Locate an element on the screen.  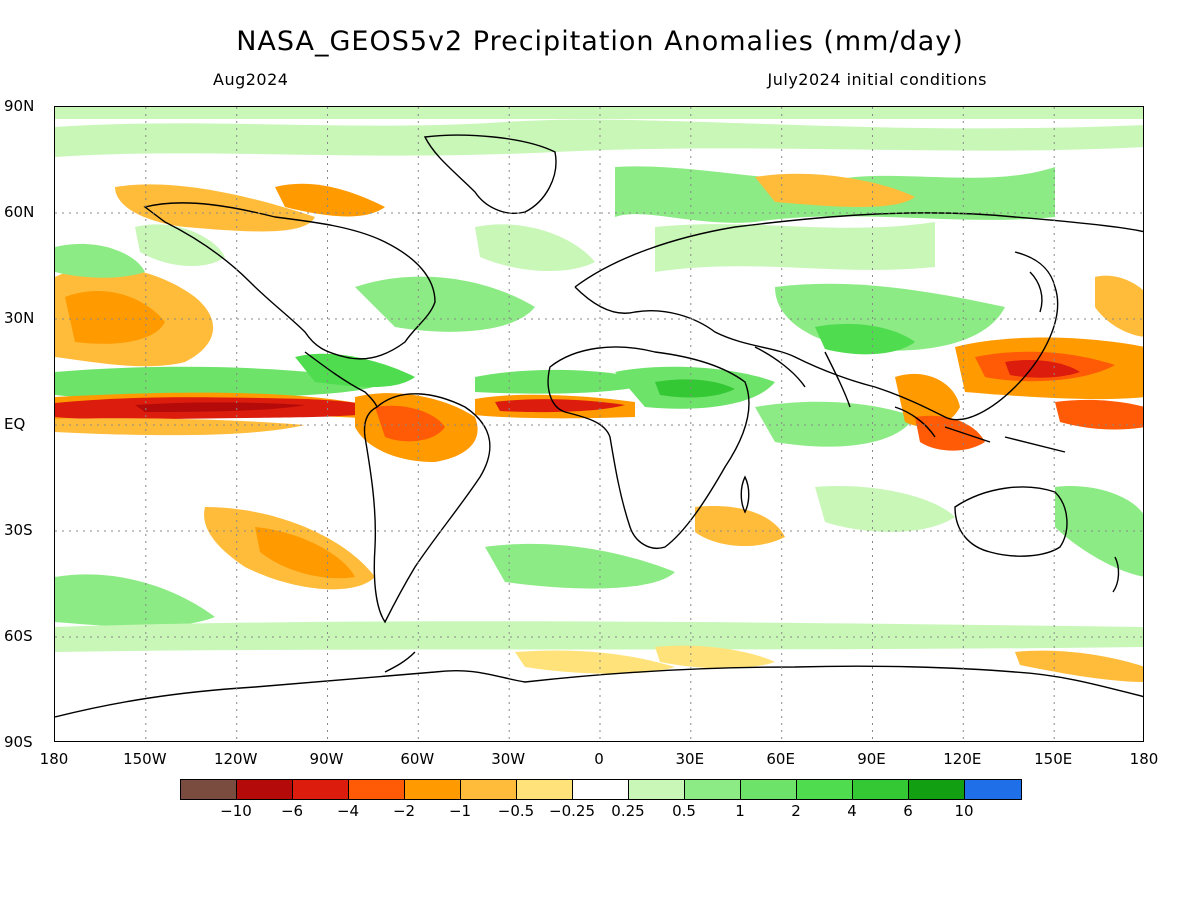
antarctic-peninsula-outline is located at coordinates (400, 662).